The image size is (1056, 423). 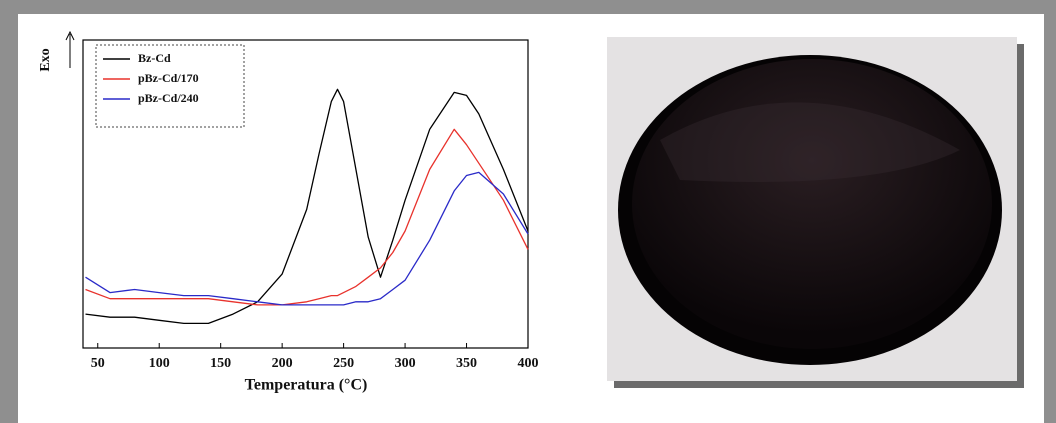 What do you see at coordinates (307, 238) in the screenshot?
I see `series-line` at bounding box center [307, 238].